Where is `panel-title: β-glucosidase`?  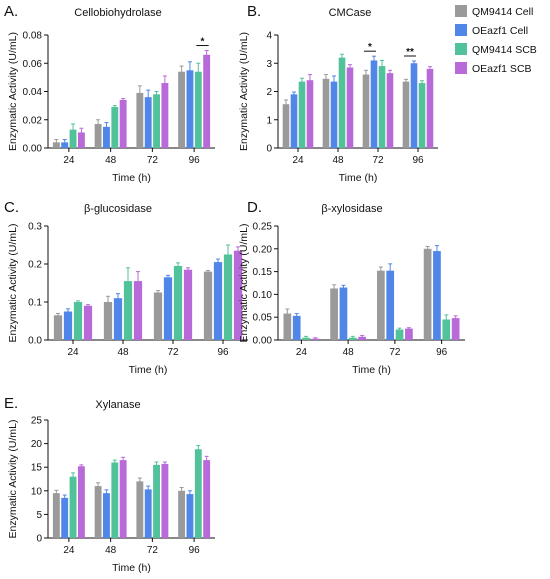
panel-title: β-glucosidase is located at coordinates (118, 209).